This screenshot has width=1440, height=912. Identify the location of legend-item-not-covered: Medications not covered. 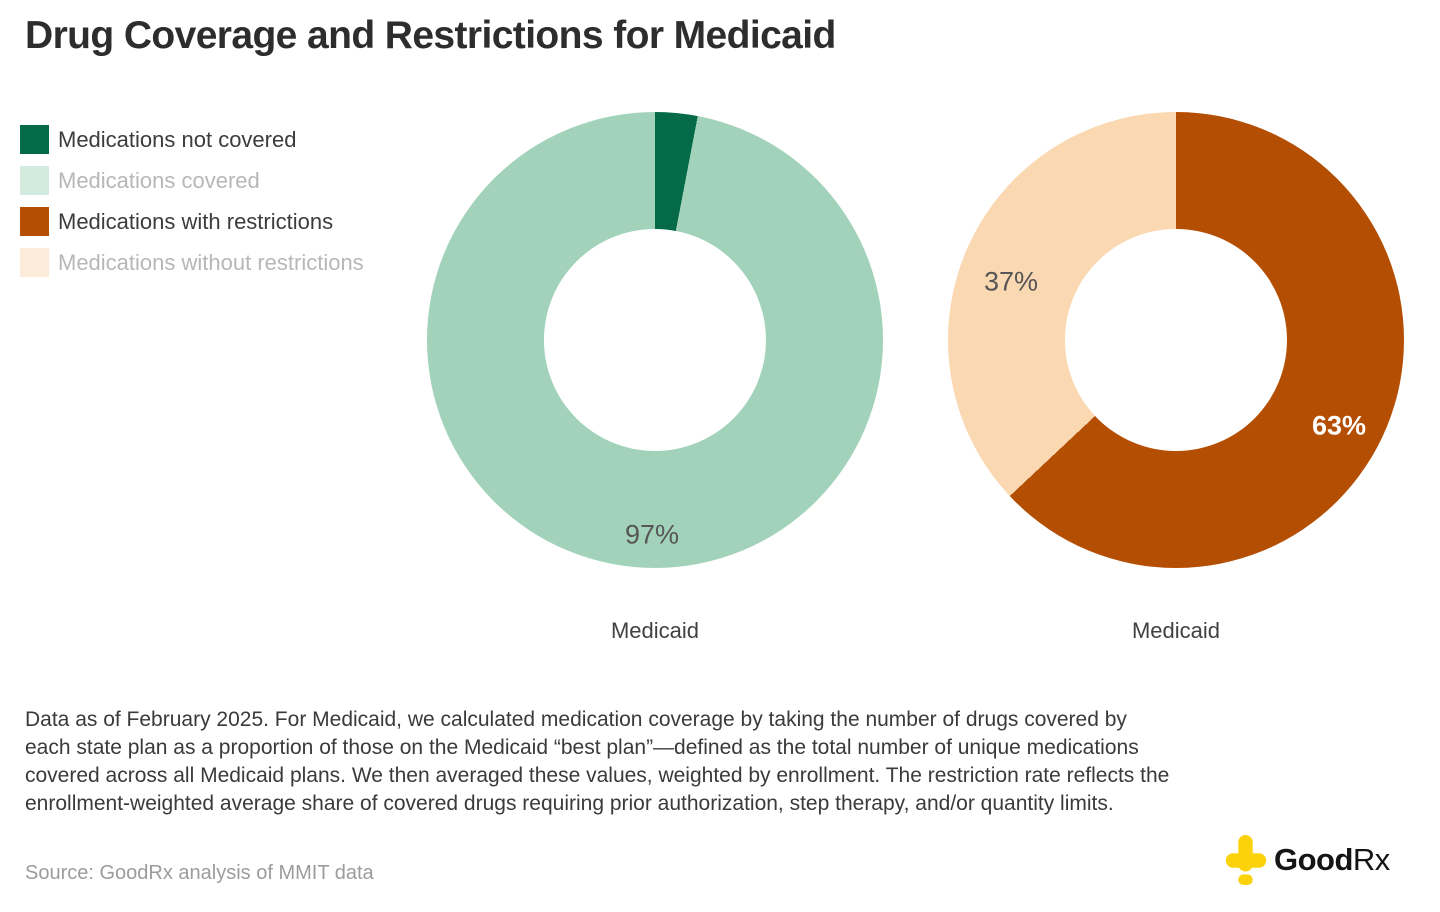
(192, 139).